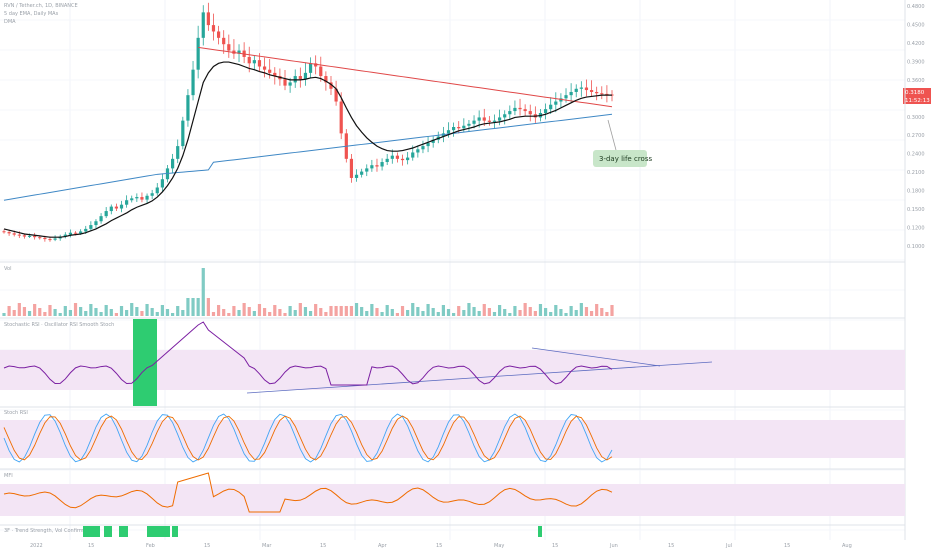 This screenshot has height=550, width=932. Describe the element at coordinates (383, 546) in the screenshot. I see `time-tick-label: Apr` at that location.